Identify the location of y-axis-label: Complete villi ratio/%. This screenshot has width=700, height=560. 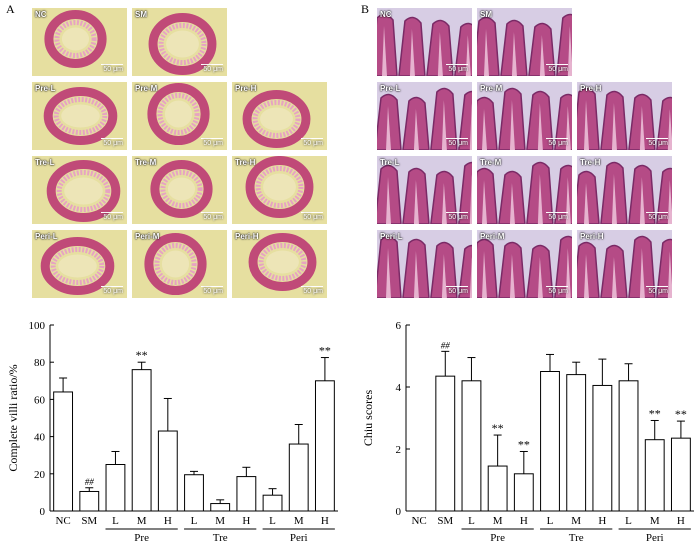
(13, 417).